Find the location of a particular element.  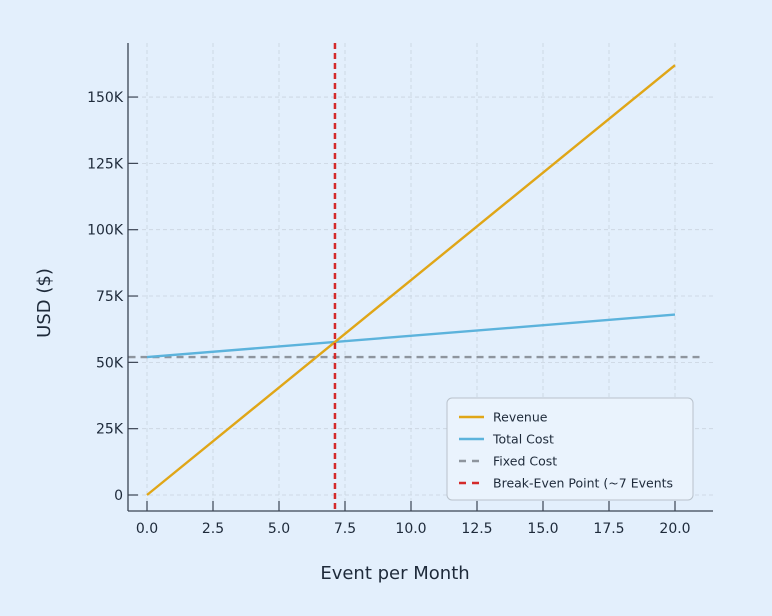

x-tick-label: 5.0 is located at coordinates (279, 529).